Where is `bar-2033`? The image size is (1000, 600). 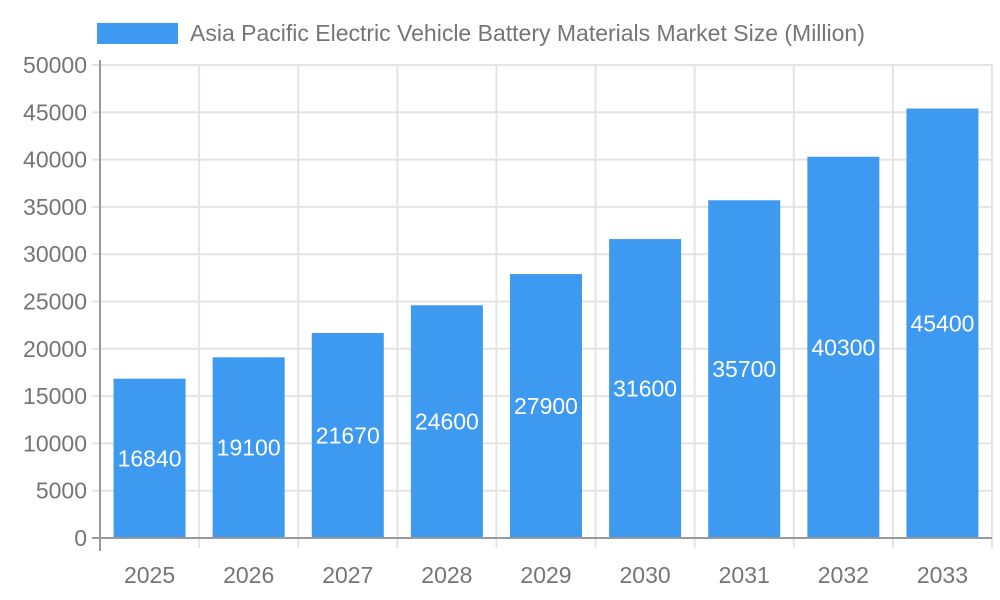 bar-2033 is located at coordinates (942, 323).